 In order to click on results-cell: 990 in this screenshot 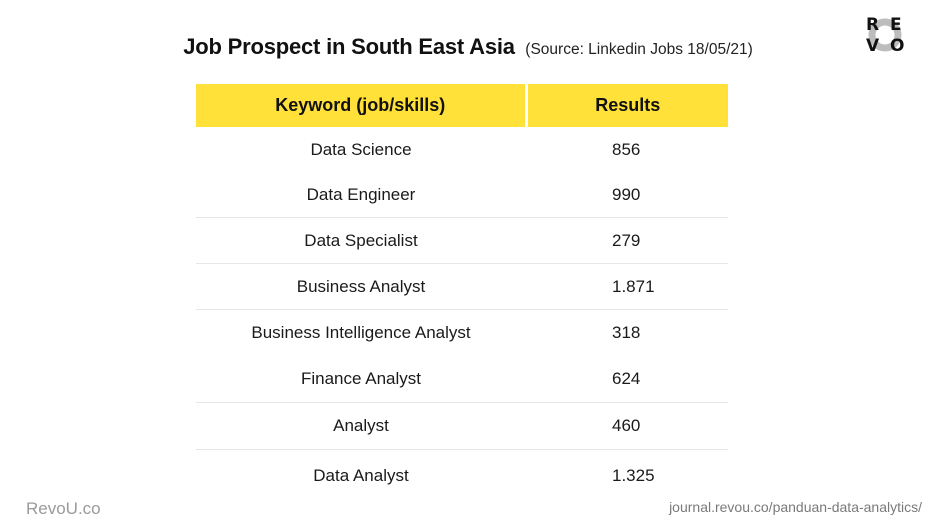, I will do `click(627, 195)`.